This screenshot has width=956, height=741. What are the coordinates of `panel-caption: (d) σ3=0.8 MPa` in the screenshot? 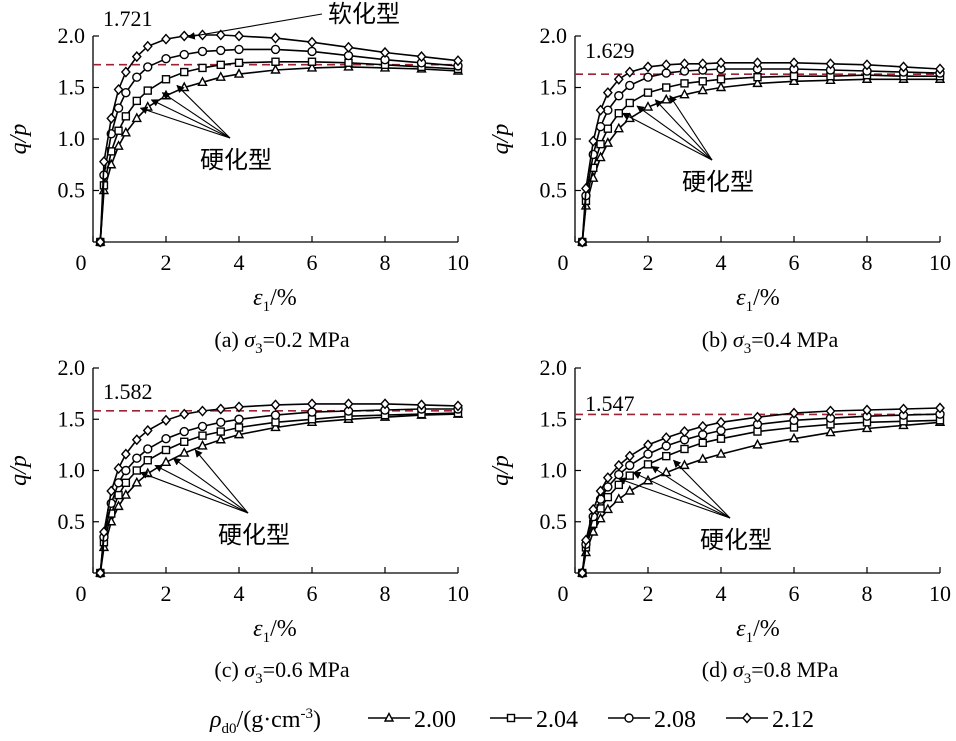 It's located at (770, 672).